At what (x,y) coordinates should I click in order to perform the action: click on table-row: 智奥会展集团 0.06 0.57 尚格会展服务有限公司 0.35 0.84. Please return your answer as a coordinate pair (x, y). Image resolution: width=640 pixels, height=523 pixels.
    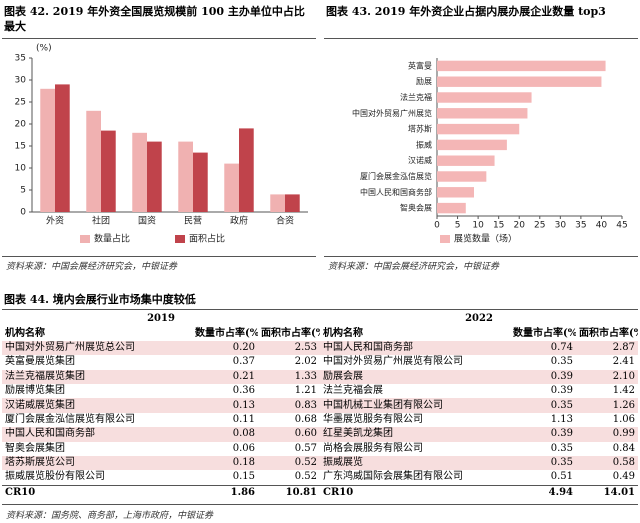
    Looking at the image, I should click on (320, 449).